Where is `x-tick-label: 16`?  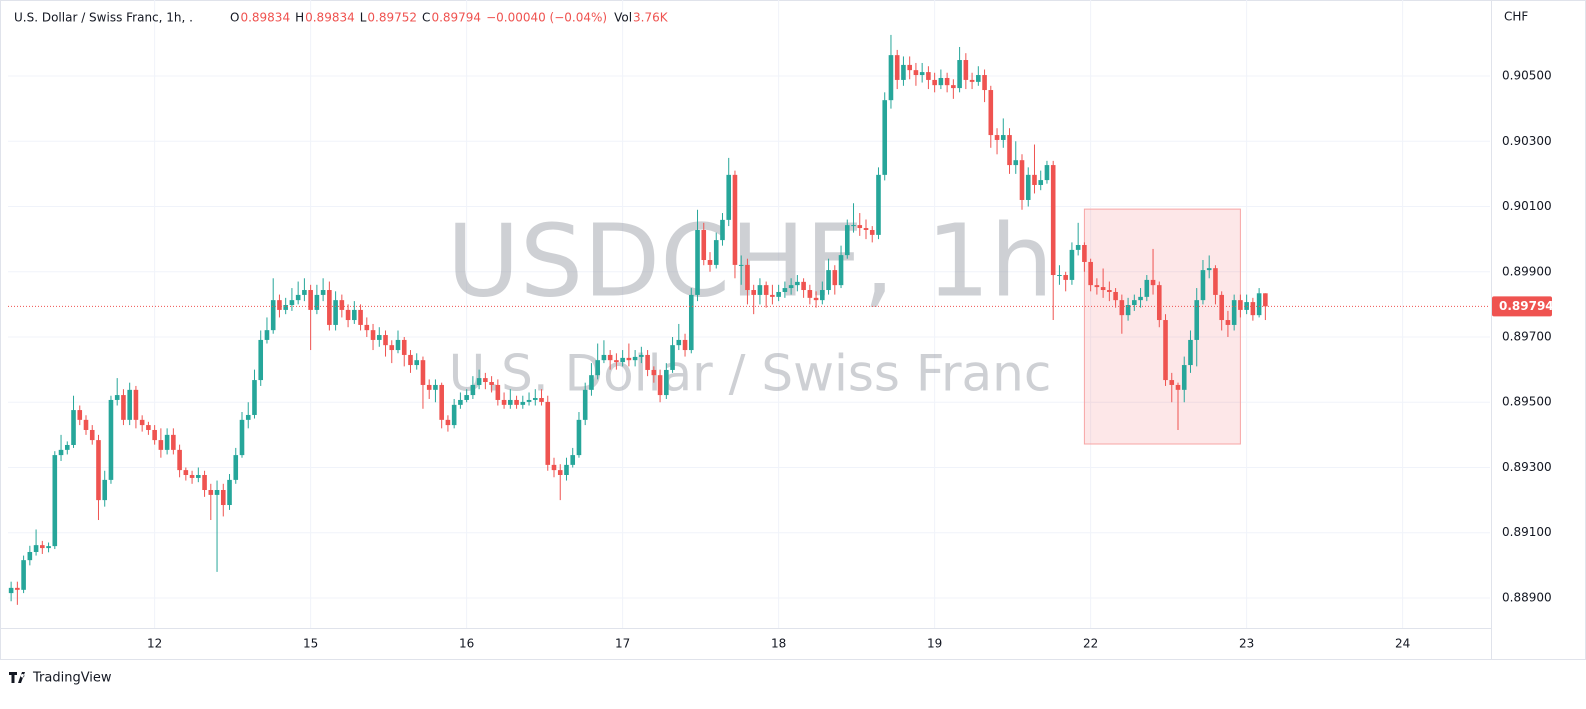
x-tick-label: 16 is located at coordinates (466, 644).